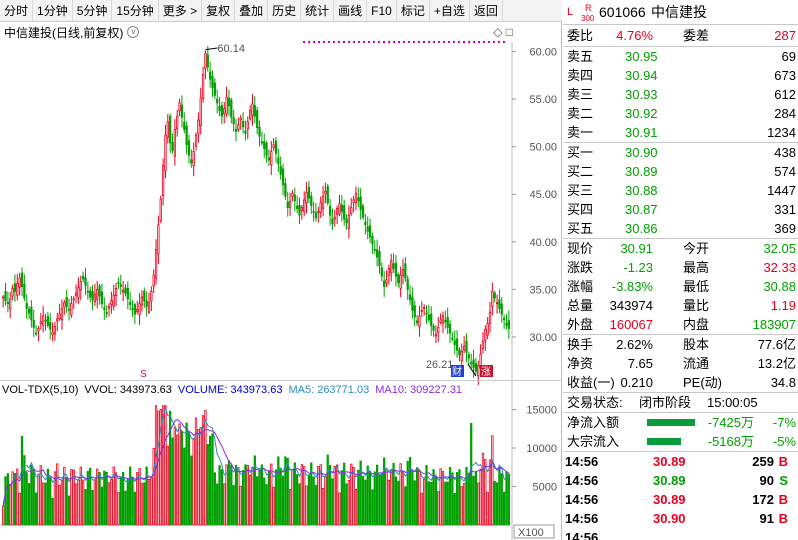  What do you see at coordinates (680, 75) in the screenshot?
I see `asks-row: 卖四 30.94 673` at bounding box center [680, 75].